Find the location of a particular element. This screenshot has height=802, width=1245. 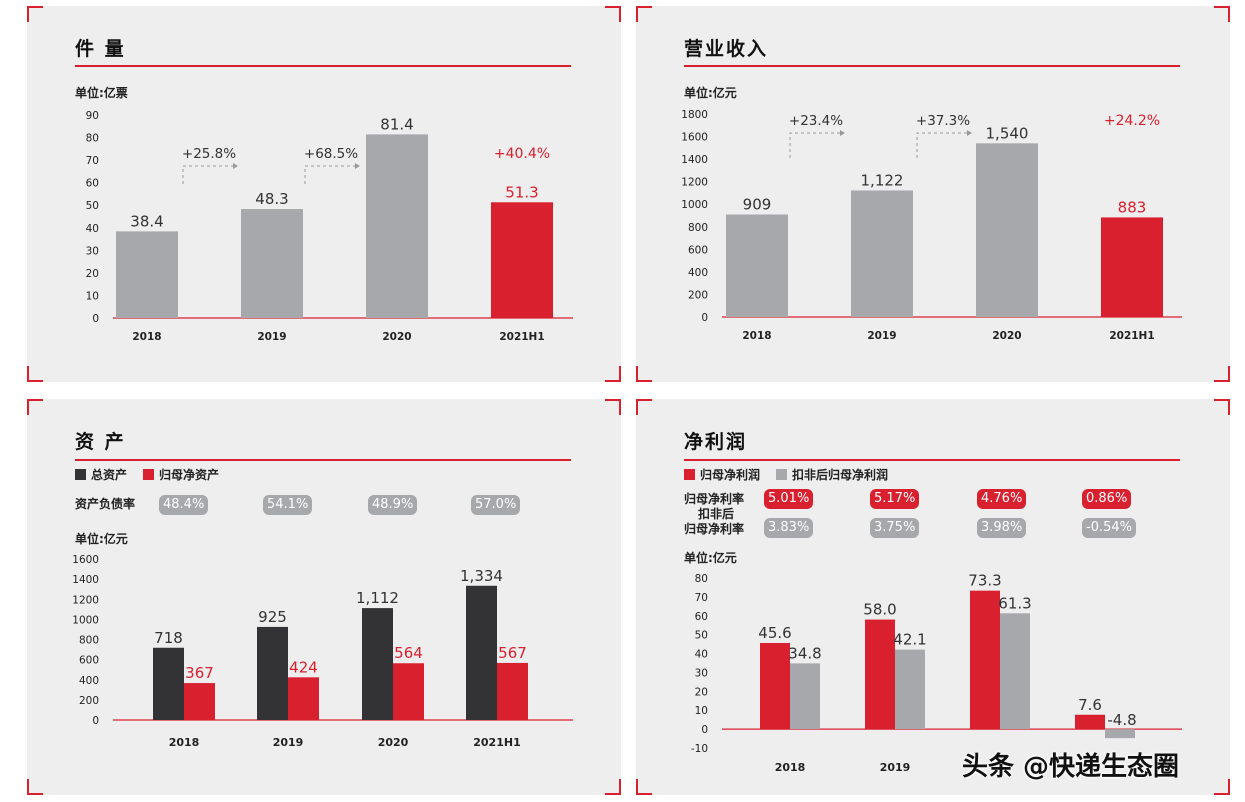

y-tick-label: 90 is located at coordinates (92, 116).